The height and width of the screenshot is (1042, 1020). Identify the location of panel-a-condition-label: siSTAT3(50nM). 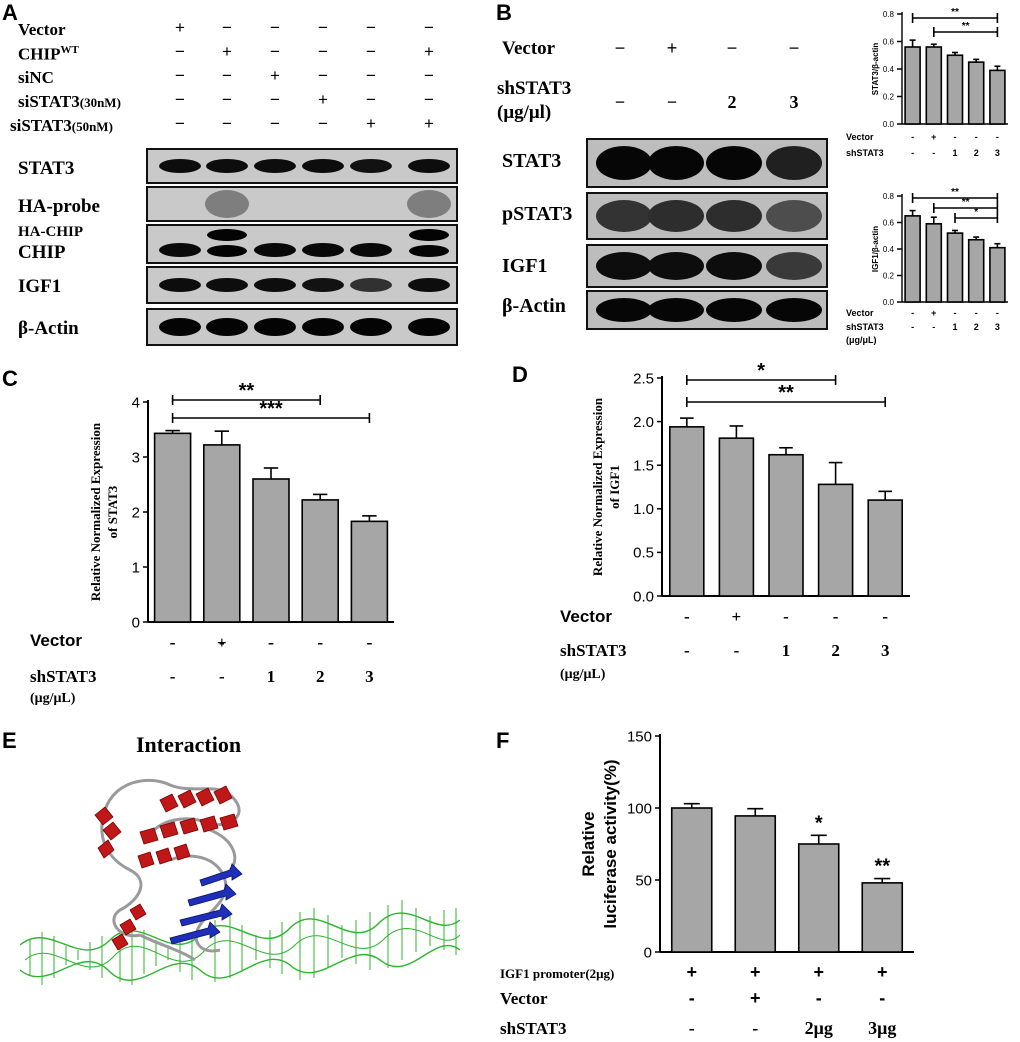
(61, 125).